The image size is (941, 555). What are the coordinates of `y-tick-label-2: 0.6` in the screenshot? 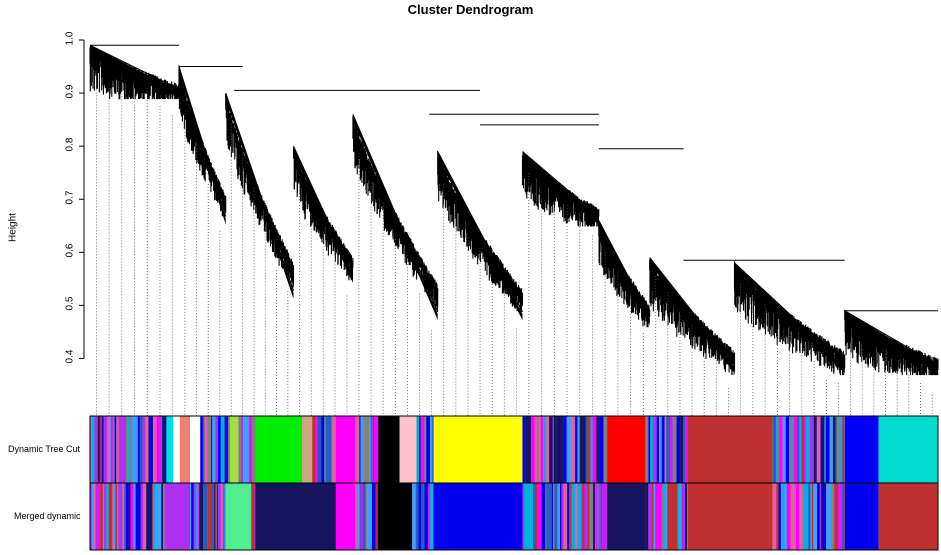 It's located at (70, 250).